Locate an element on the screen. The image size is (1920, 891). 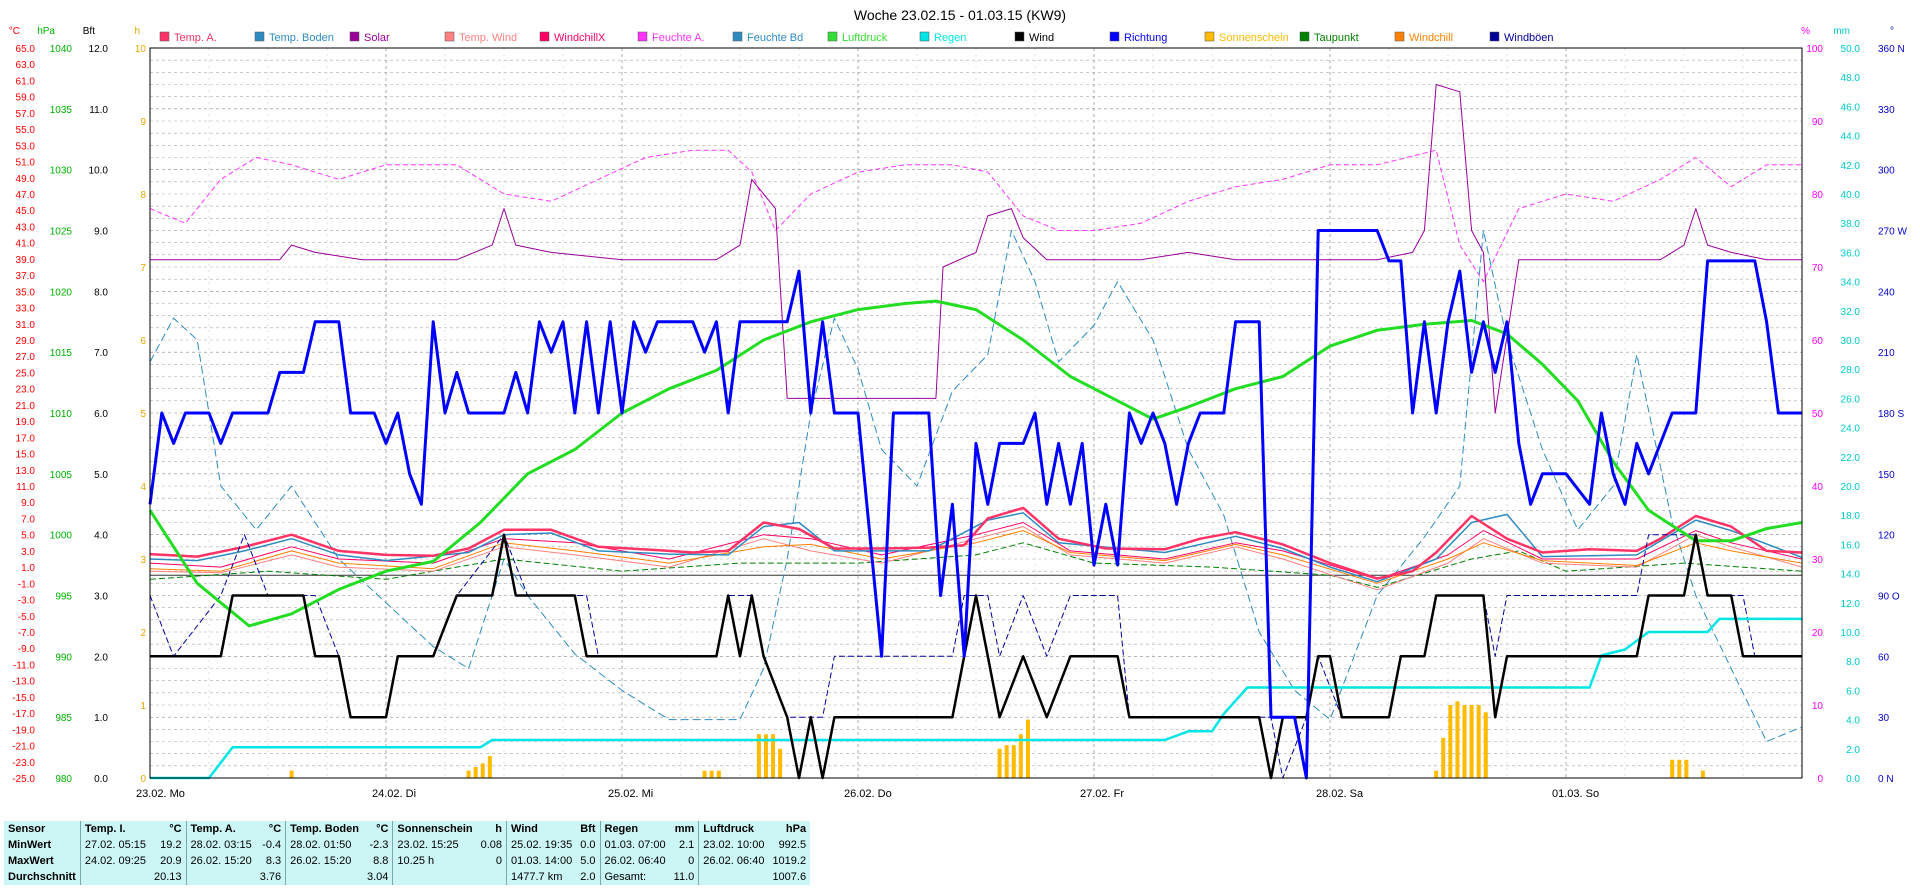
summary-cell: 0 is located at coordinates (499, 861).